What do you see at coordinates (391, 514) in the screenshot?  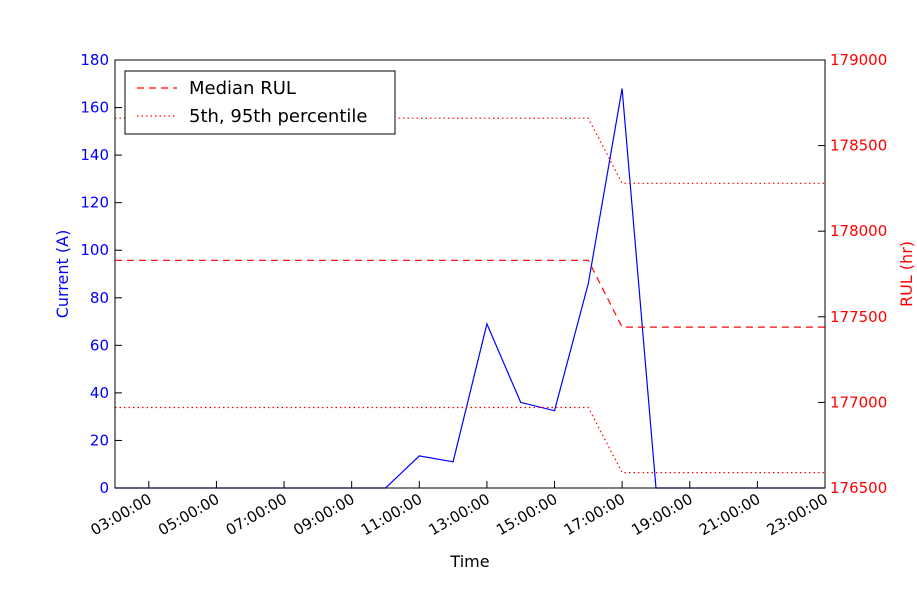 I see `x-tick-label: 11:00:00` at bounding box center [391, 514].